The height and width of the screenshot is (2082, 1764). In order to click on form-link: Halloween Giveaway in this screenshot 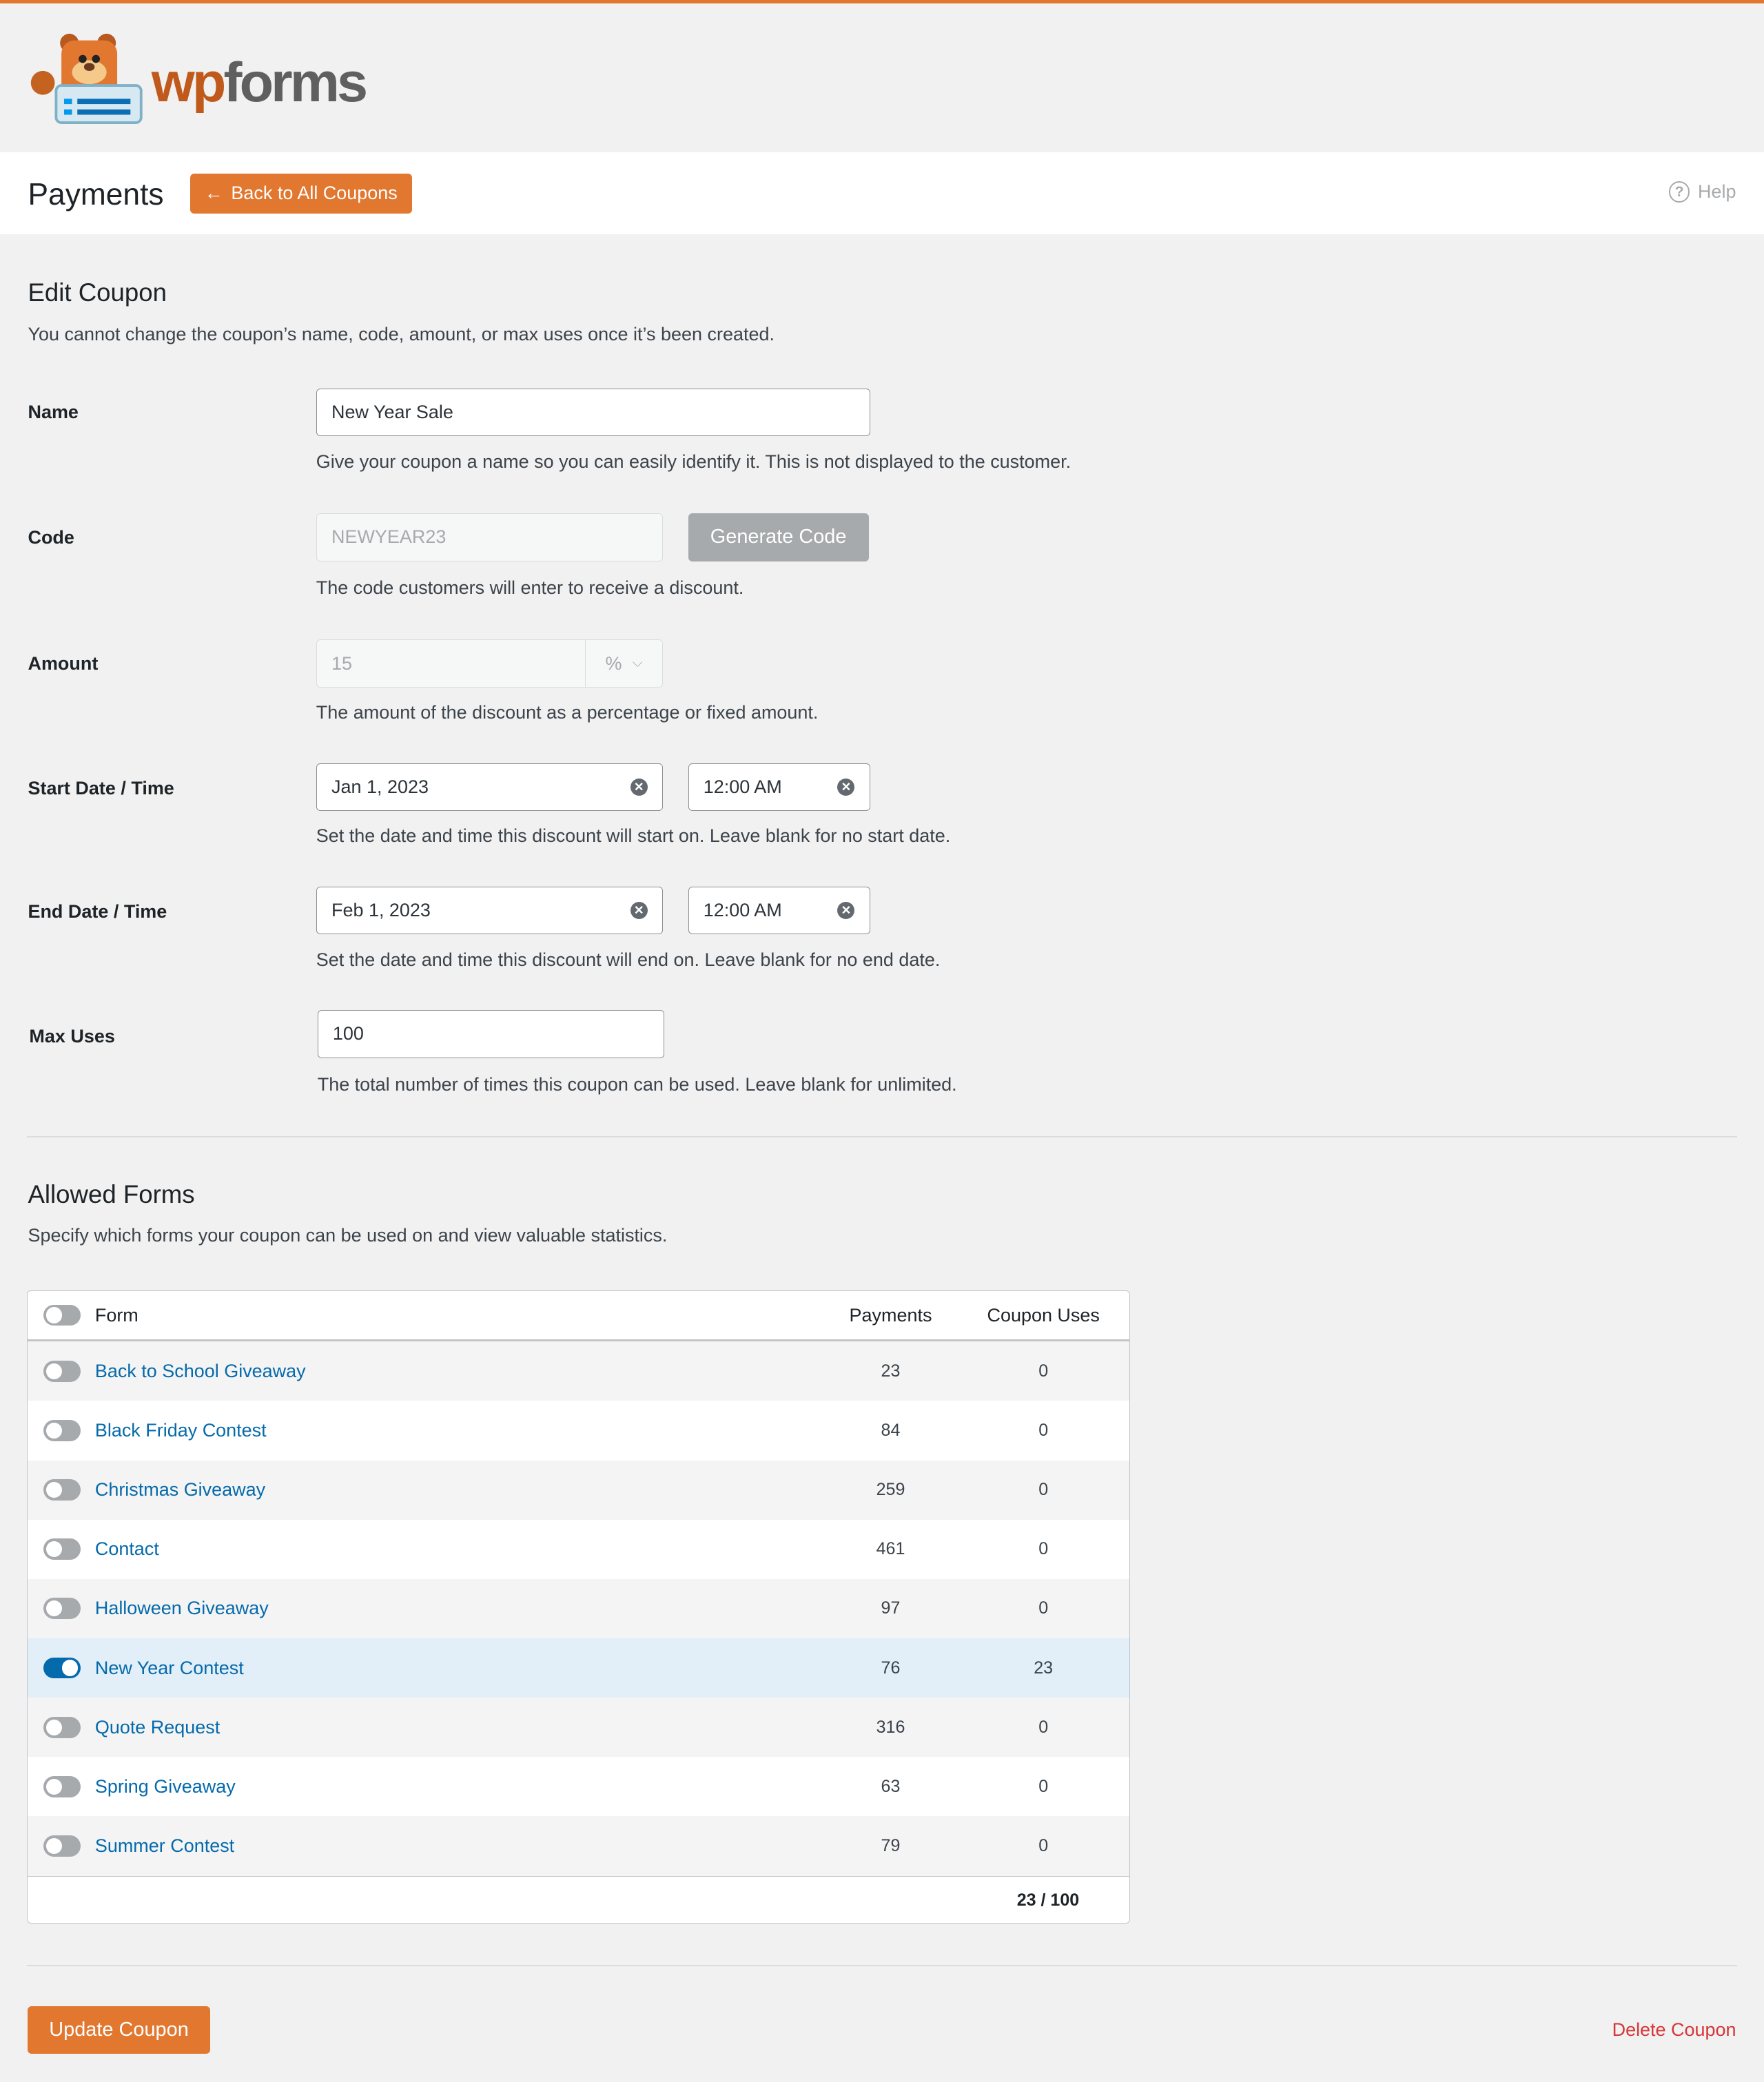, I will do `click(182, 1608)`.